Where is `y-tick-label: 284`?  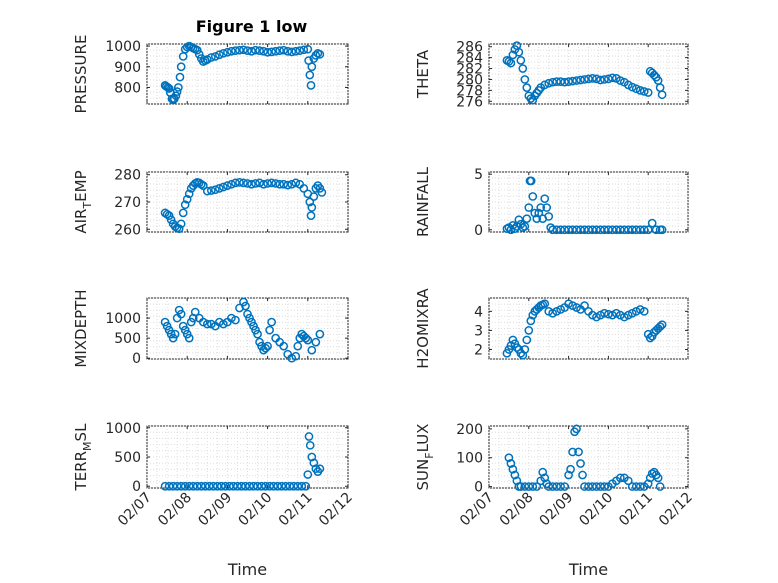
y-tick-label: 284 is located at coordinates (469, 59).